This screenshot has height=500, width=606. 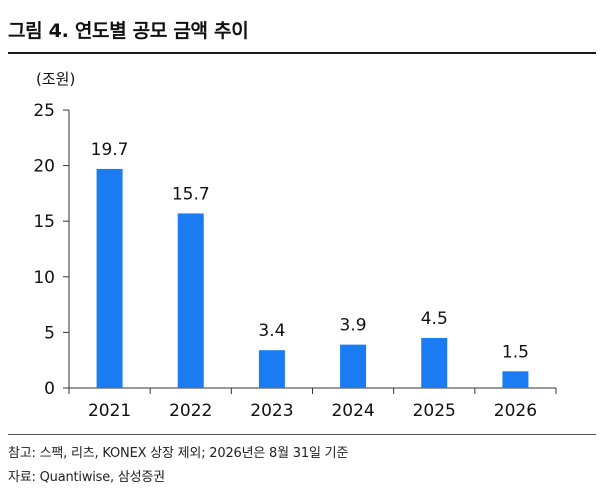 I want to click on data-label: 19.7, so click(x=110, y=150).